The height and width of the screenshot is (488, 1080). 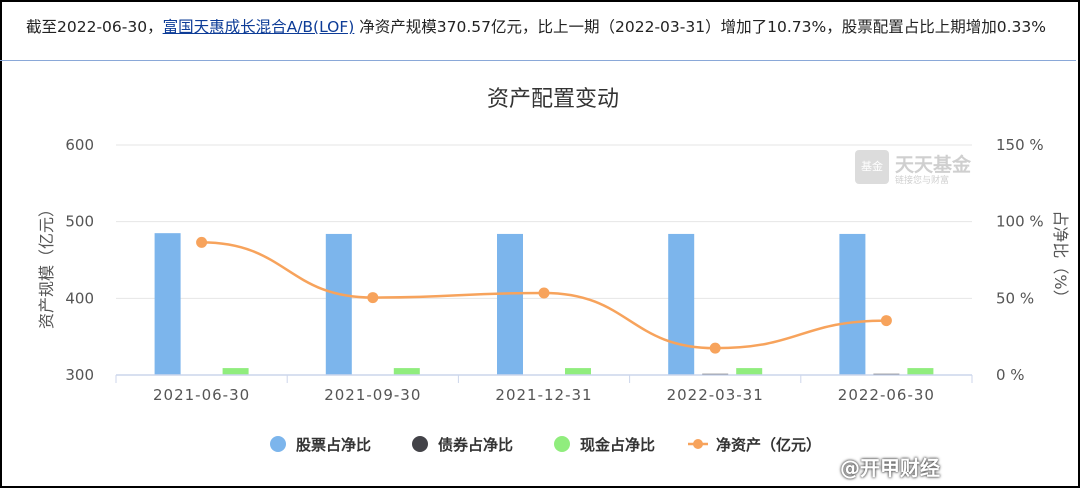 I want to click on divider, so click(x=538, y=60).